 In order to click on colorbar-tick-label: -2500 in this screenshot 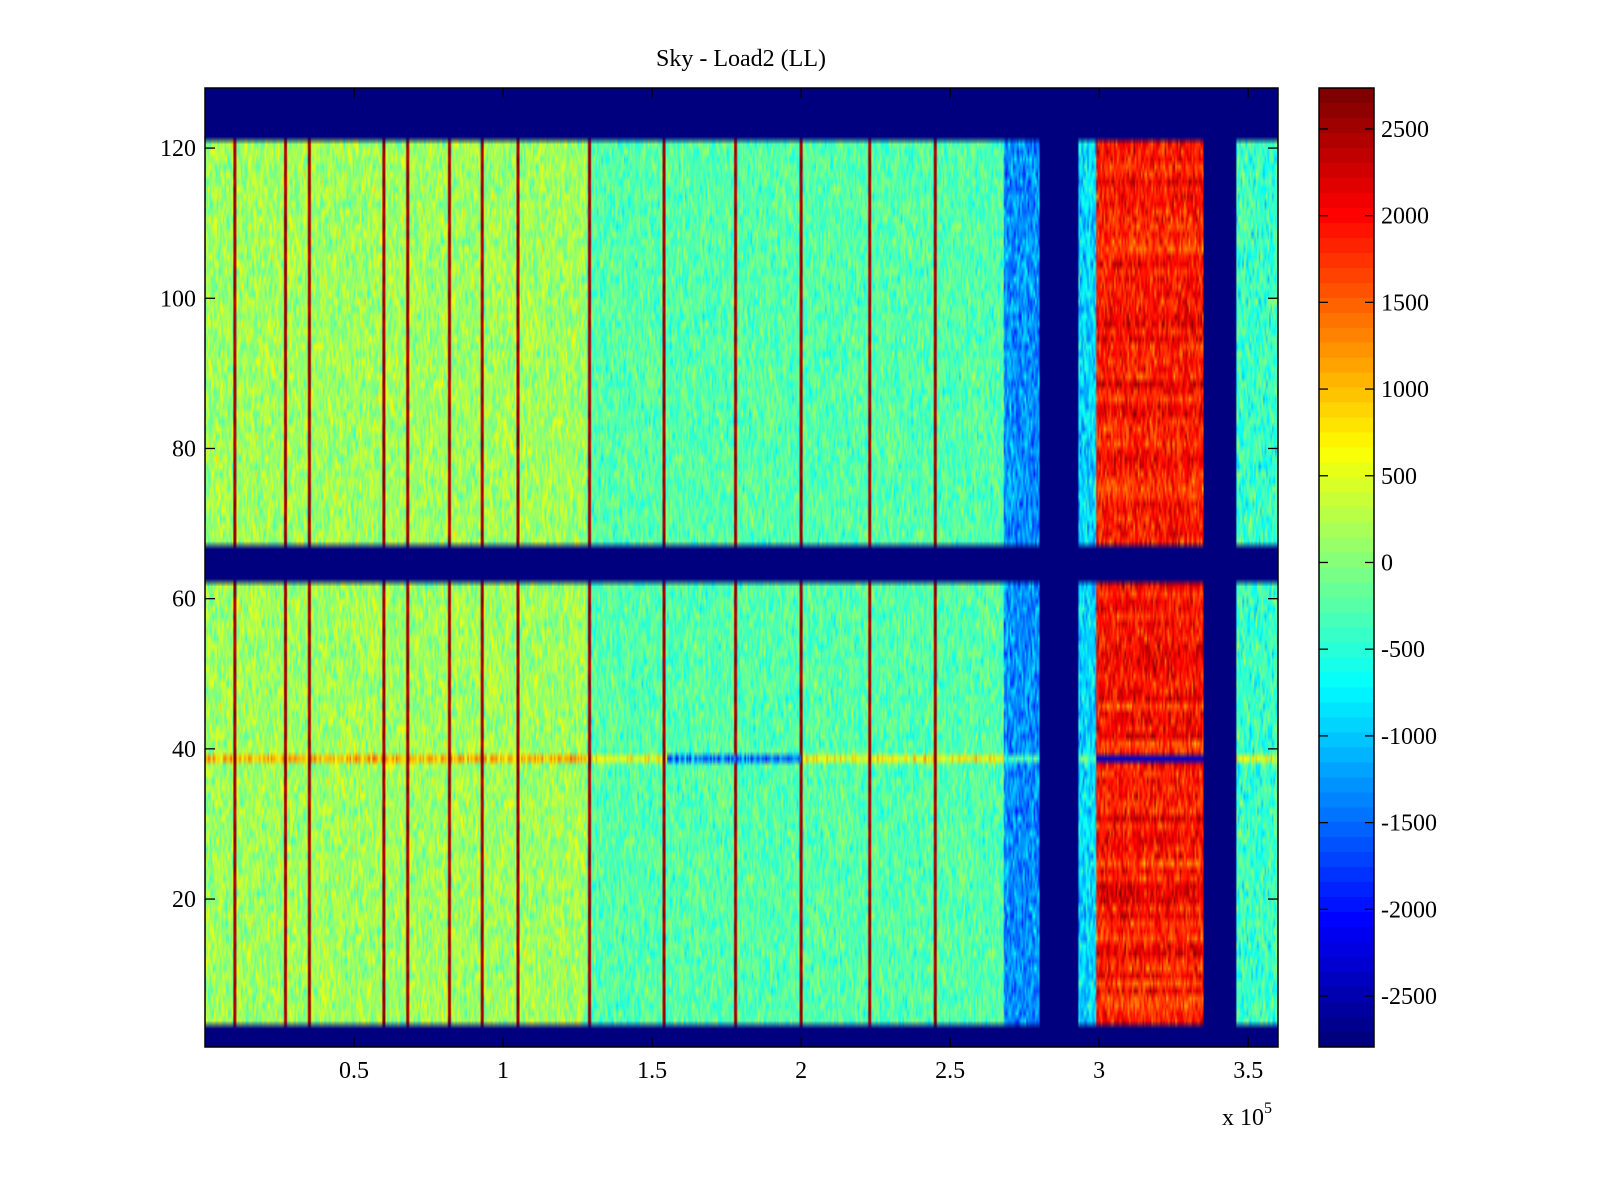, I will do `click(1409, 997)`.